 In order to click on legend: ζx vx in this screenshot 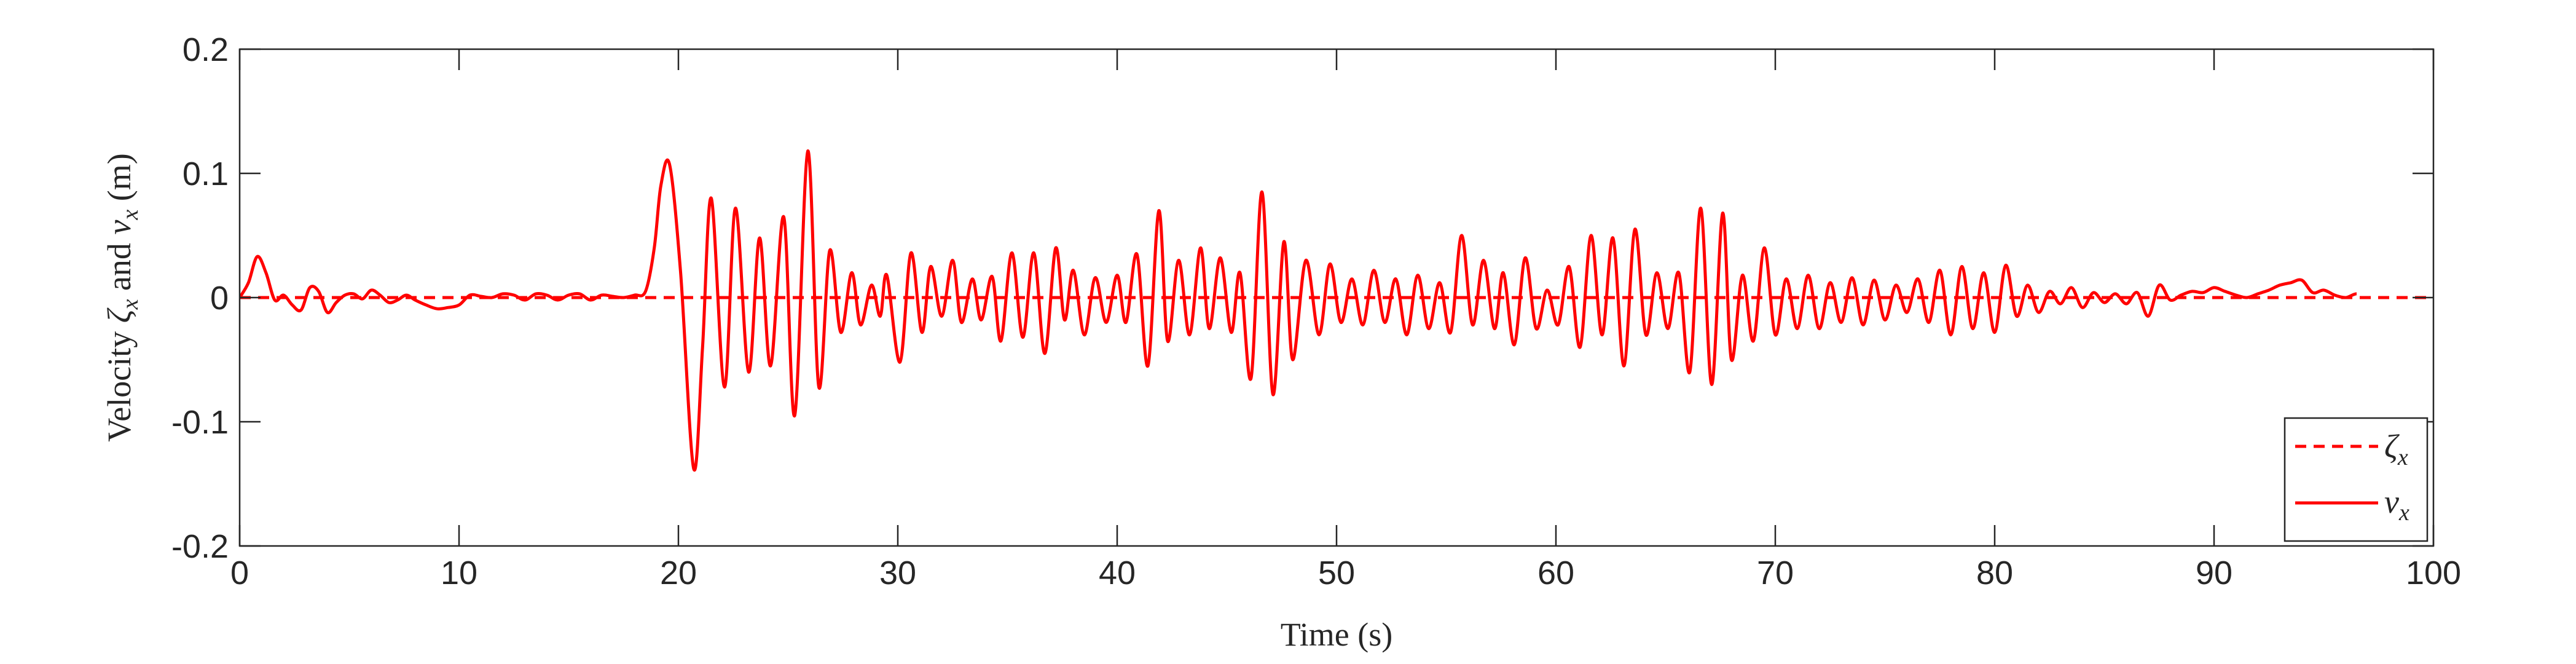, I will do `click(2356, 479)`.